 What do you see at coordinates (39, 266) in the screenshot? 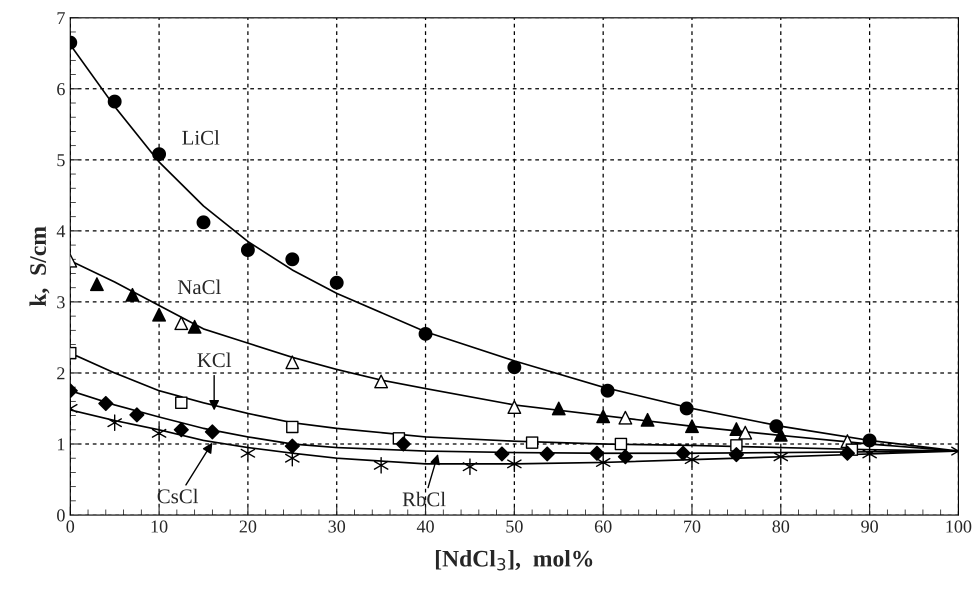
I see `y-axis-title: k, S/cm` at bounding box center [39, 266].